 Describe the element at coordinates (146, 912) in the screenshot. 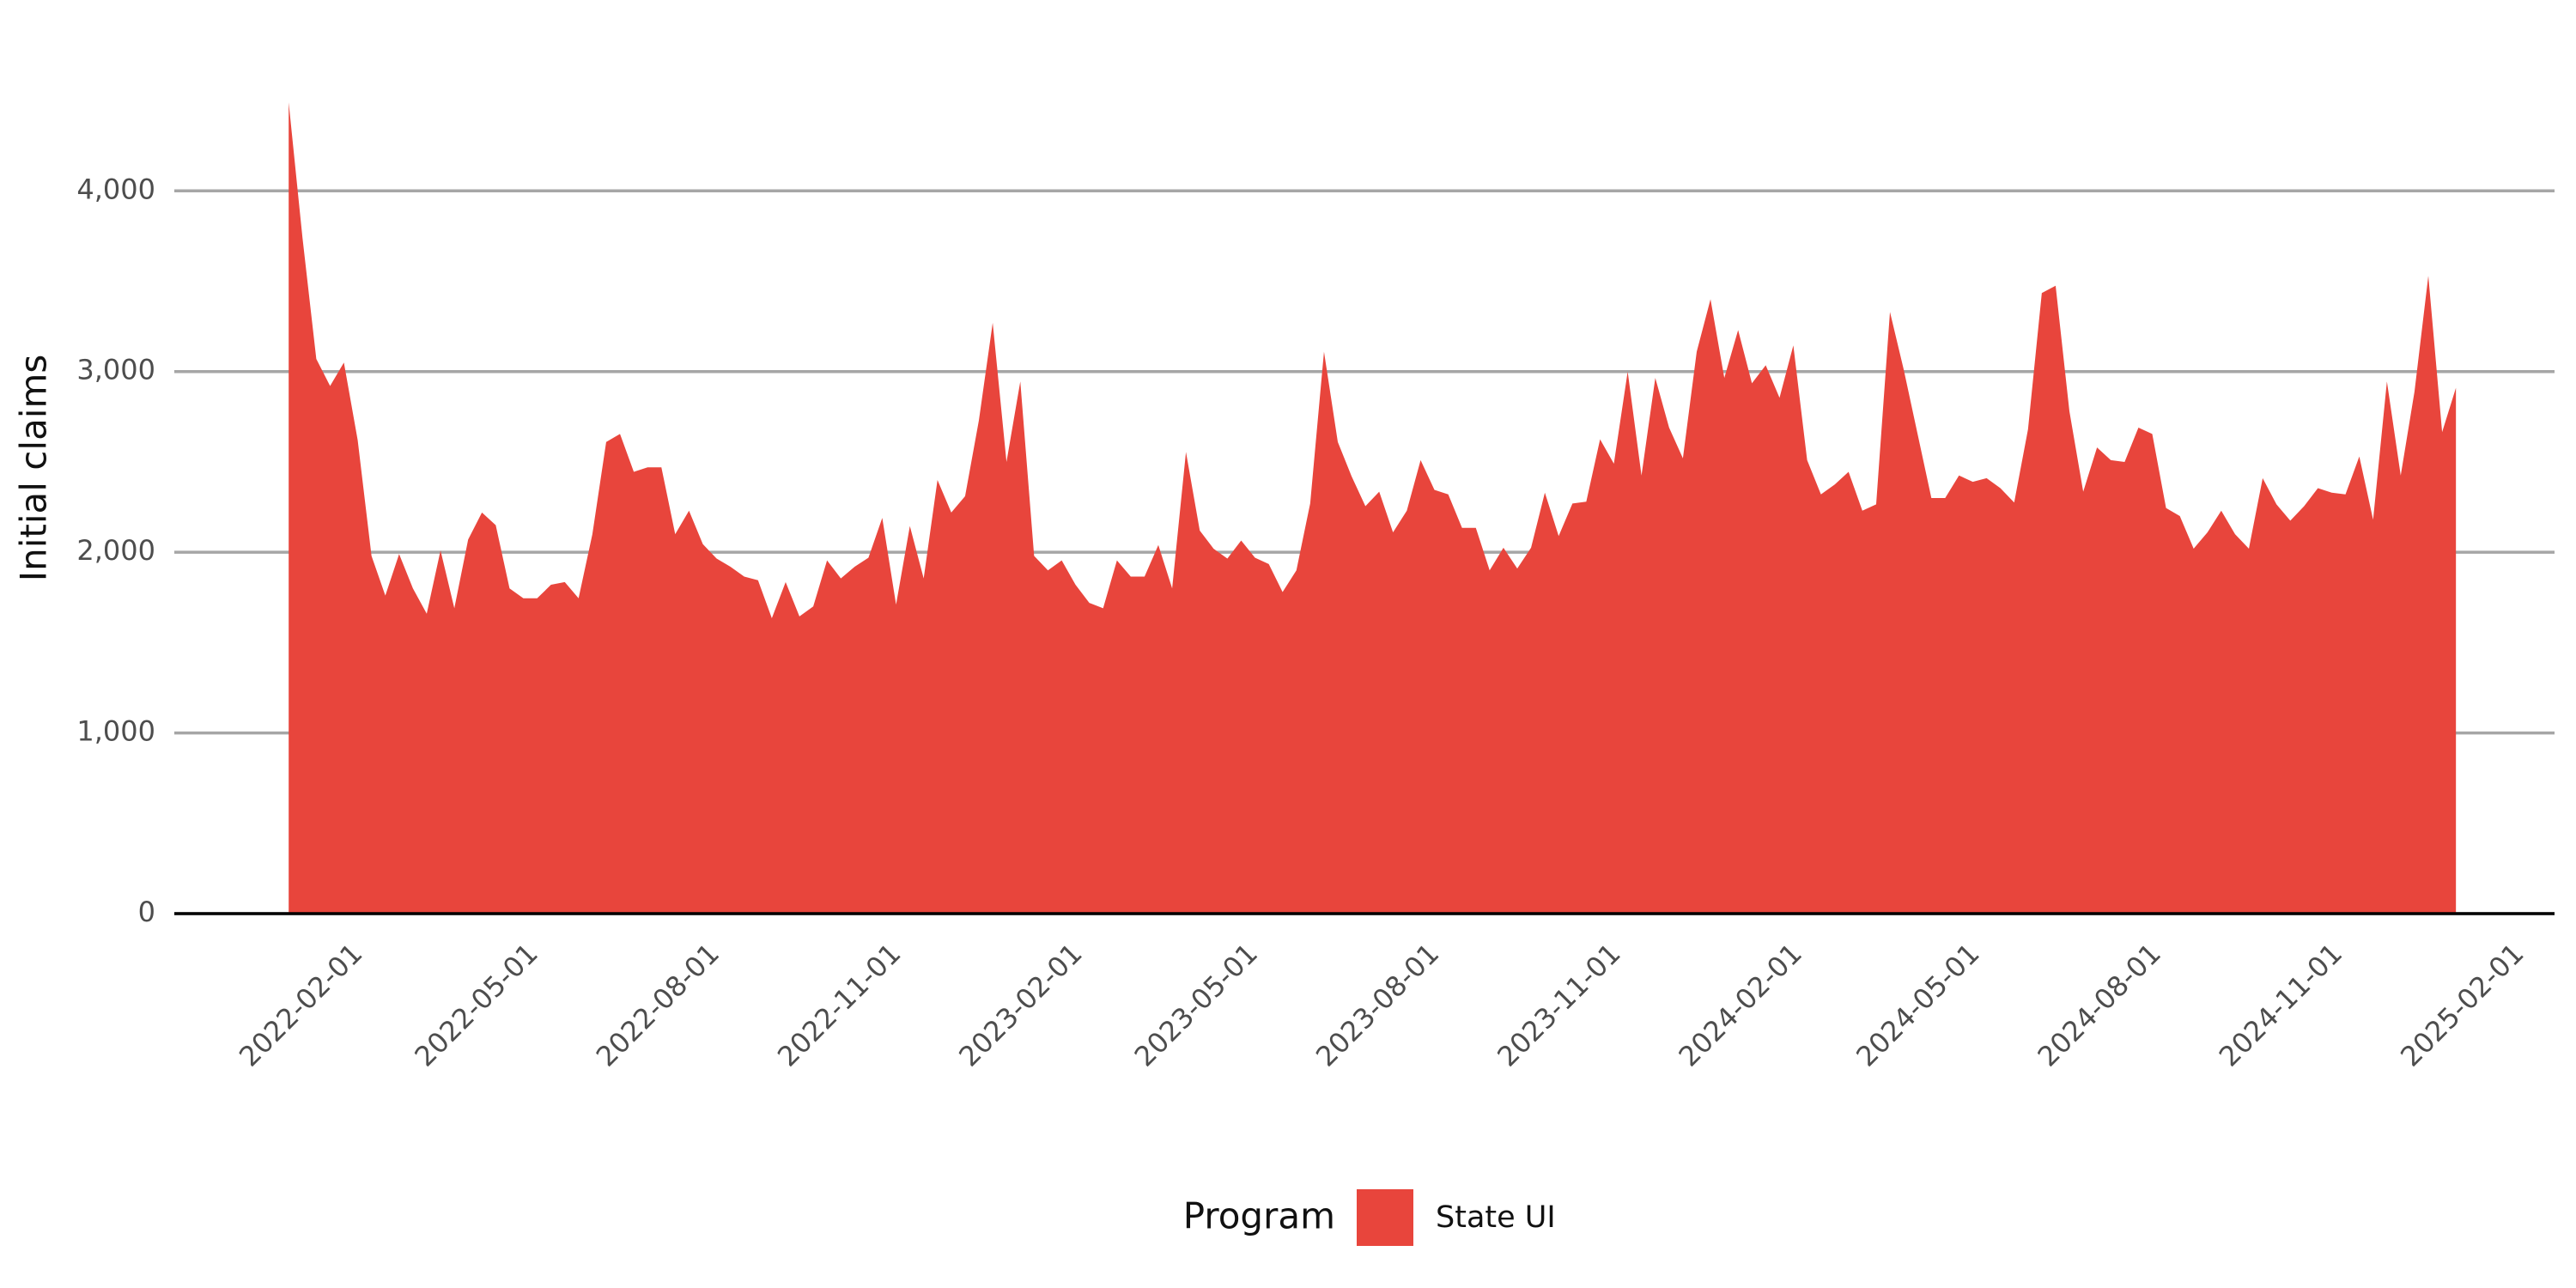

I see `y-tick-label: 0` at that location.